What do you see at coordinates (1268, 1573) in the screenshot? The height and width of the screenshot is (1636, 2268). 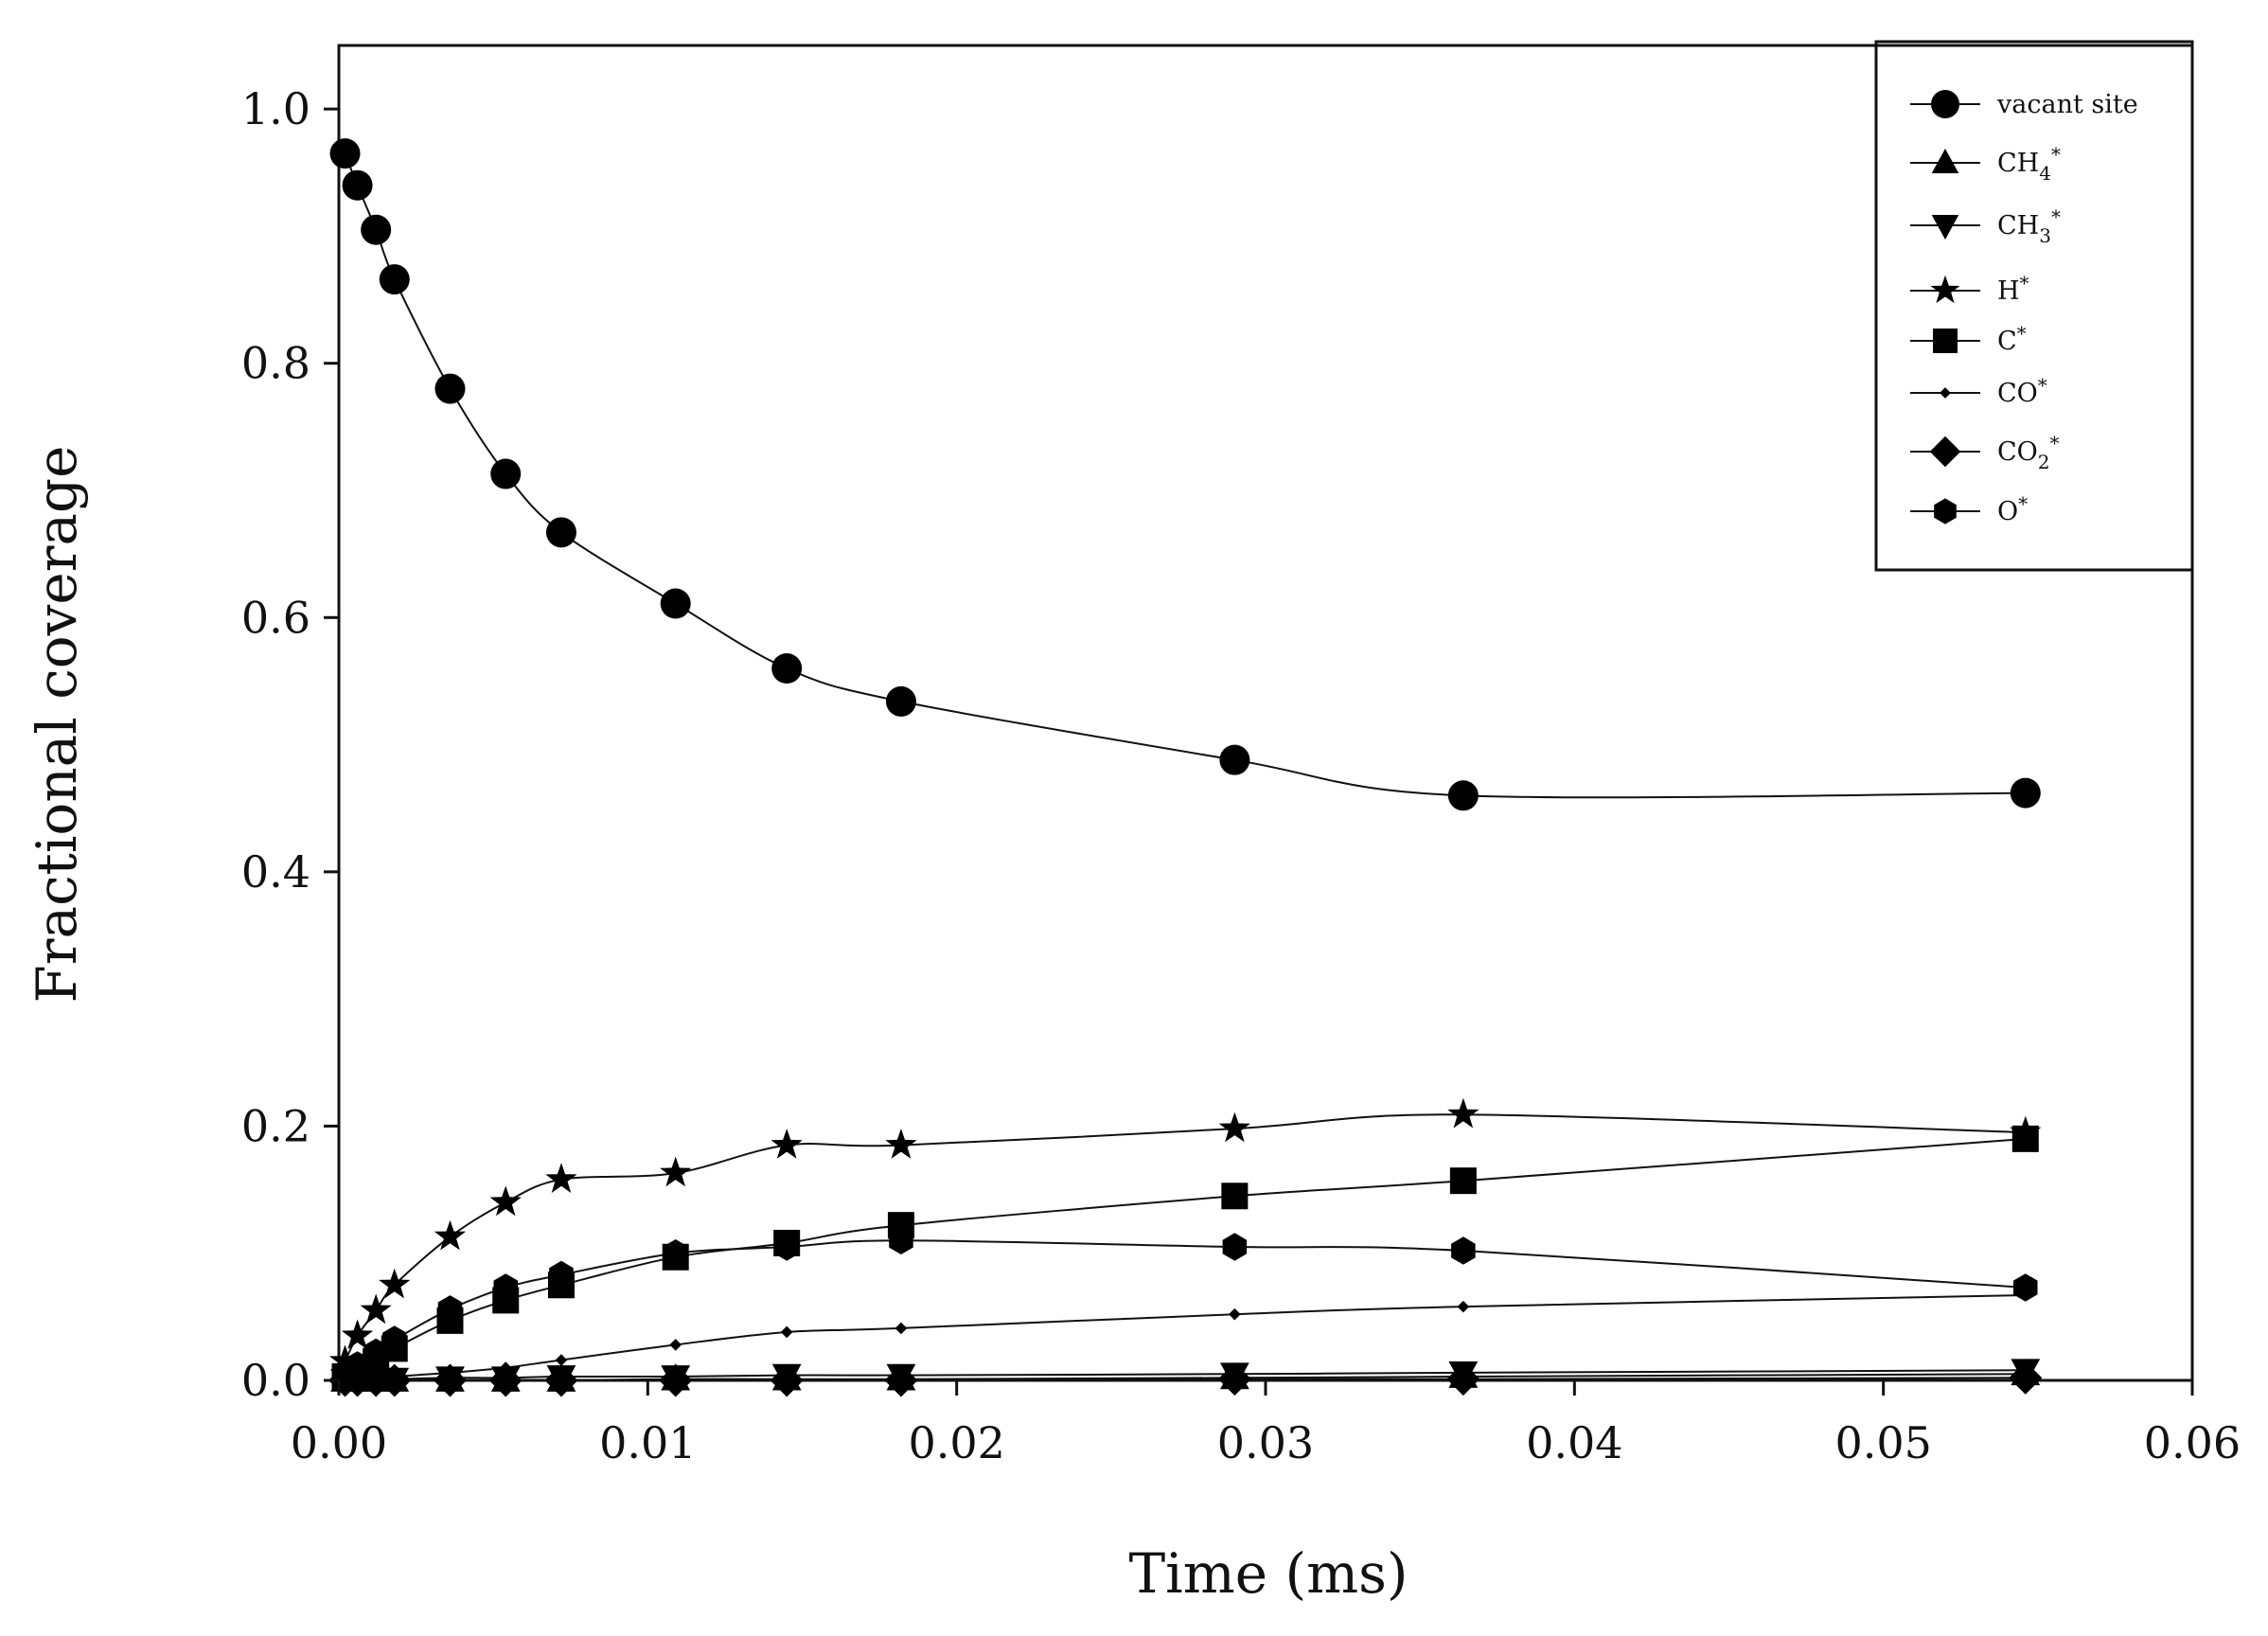 I see `x-axis-title: Time (ms)` at bounding box center [1268, 1573].